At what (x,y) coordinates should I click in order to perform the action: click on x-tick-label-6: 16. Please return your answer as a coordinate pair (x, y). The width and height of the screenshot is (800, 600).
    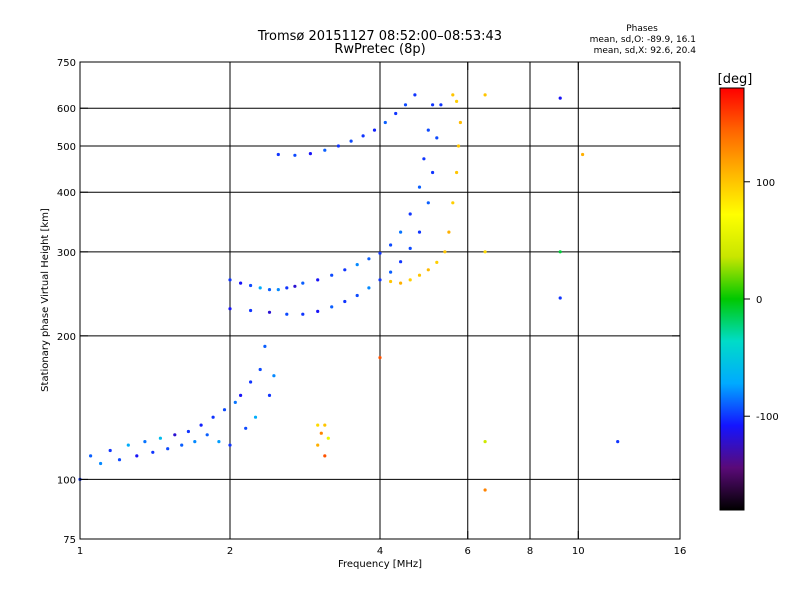
    Looking at the image, I should click on (680, 551).